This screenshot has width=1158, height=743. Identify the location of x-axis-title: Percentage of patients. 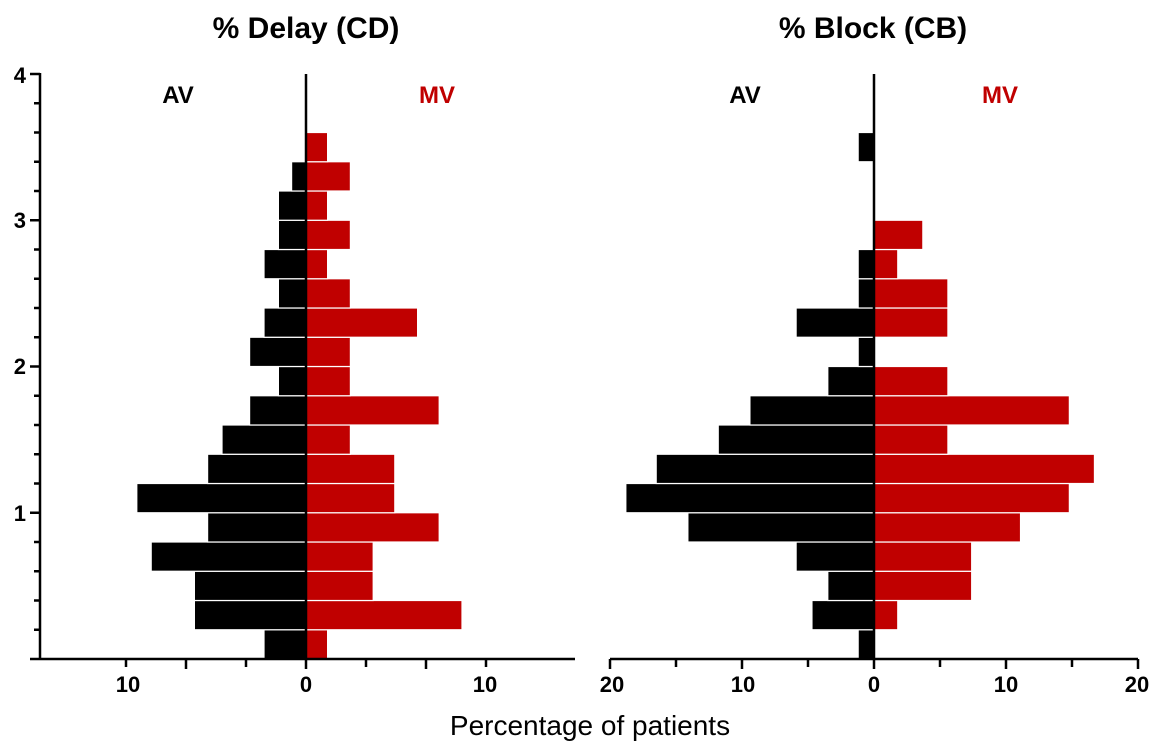
(590, 725).